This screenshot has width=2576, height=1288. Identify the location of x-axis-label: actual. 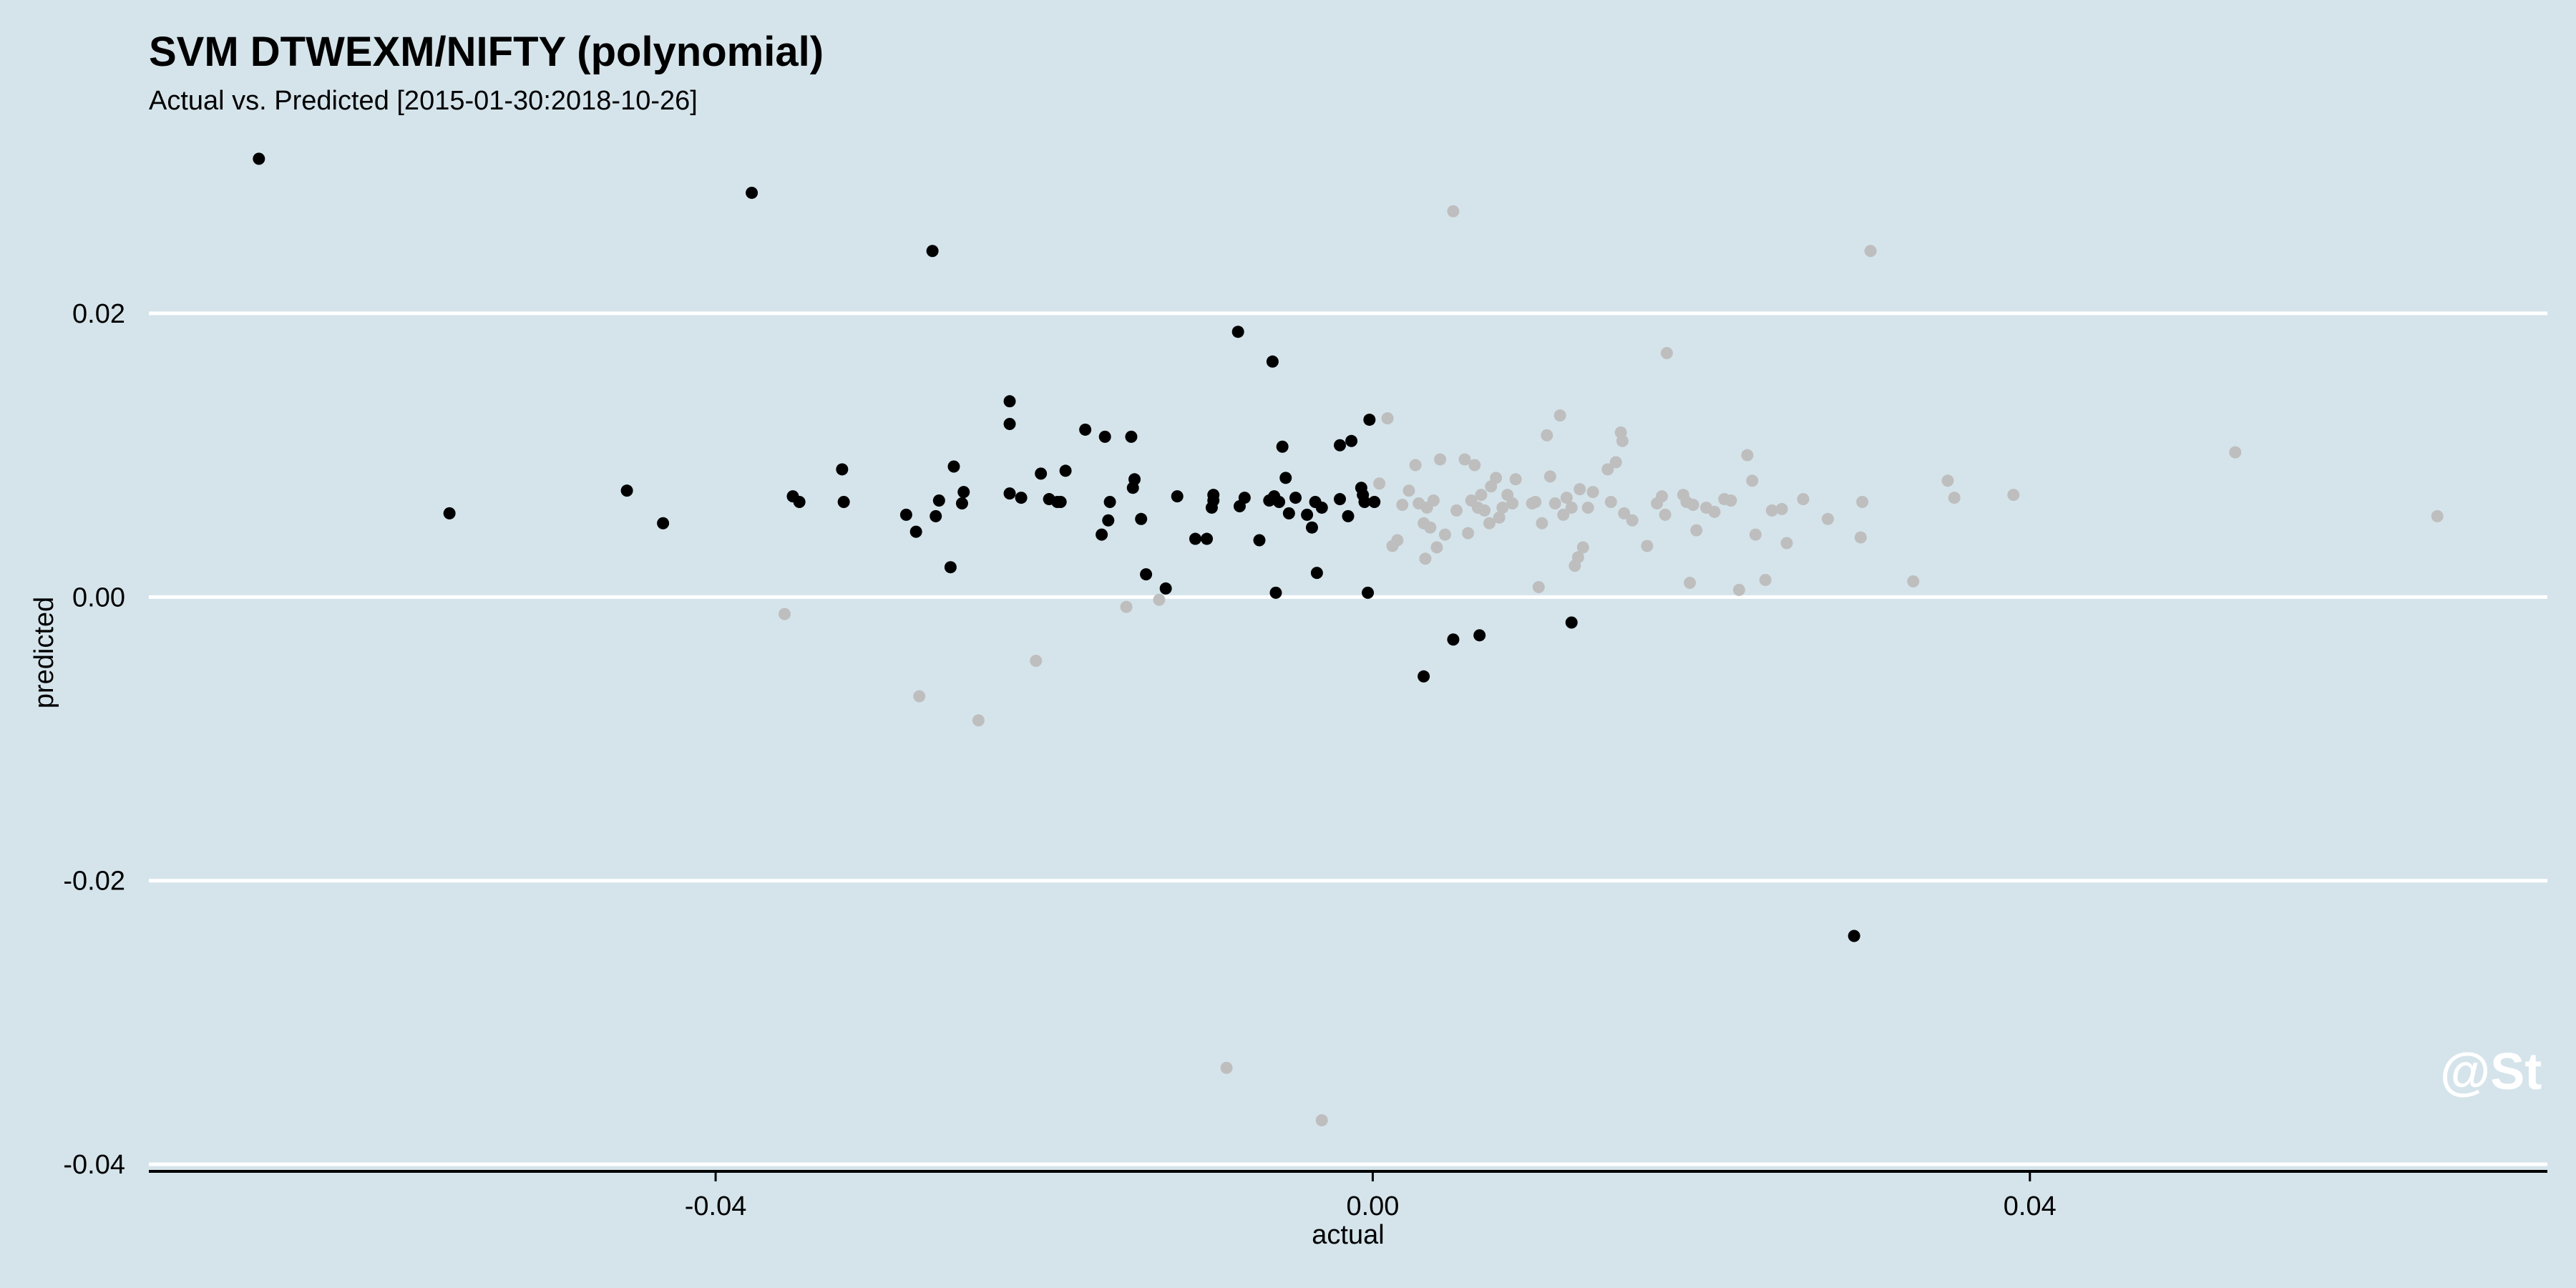
(1348, 1235).